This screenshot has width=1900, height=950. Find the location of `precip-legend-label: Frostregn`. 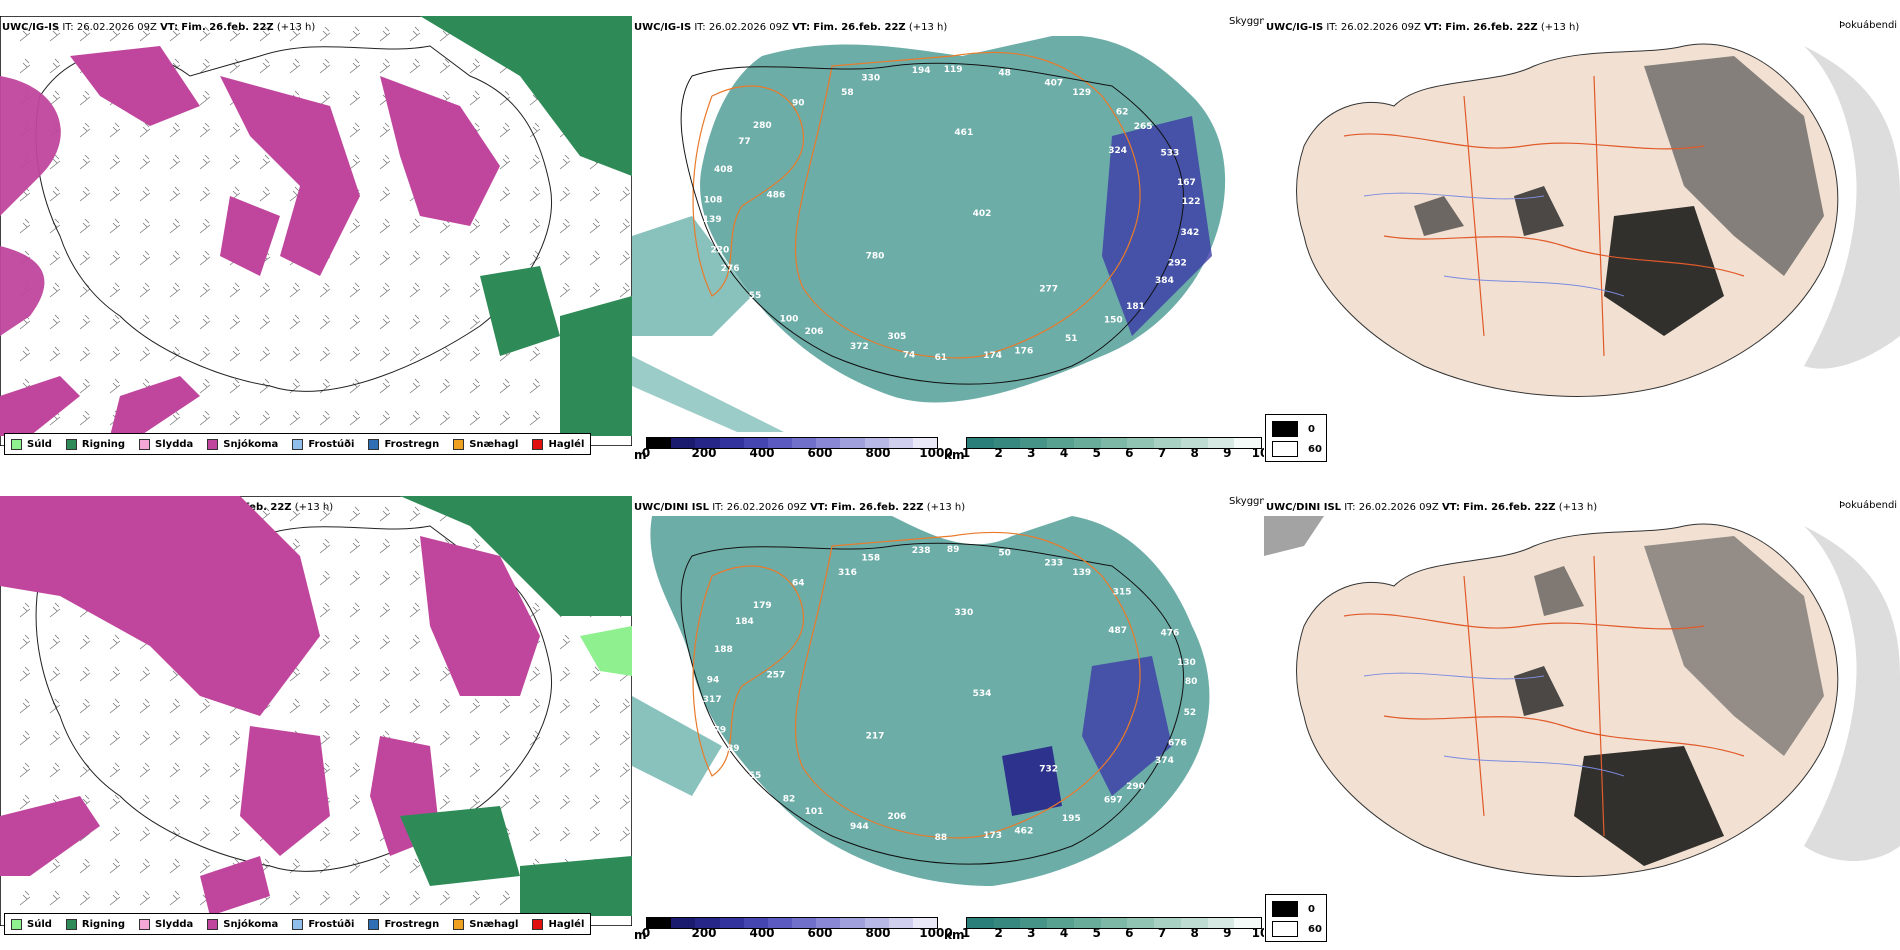

precip-legend-label: Frostregn is located at coordinates (412, 924).